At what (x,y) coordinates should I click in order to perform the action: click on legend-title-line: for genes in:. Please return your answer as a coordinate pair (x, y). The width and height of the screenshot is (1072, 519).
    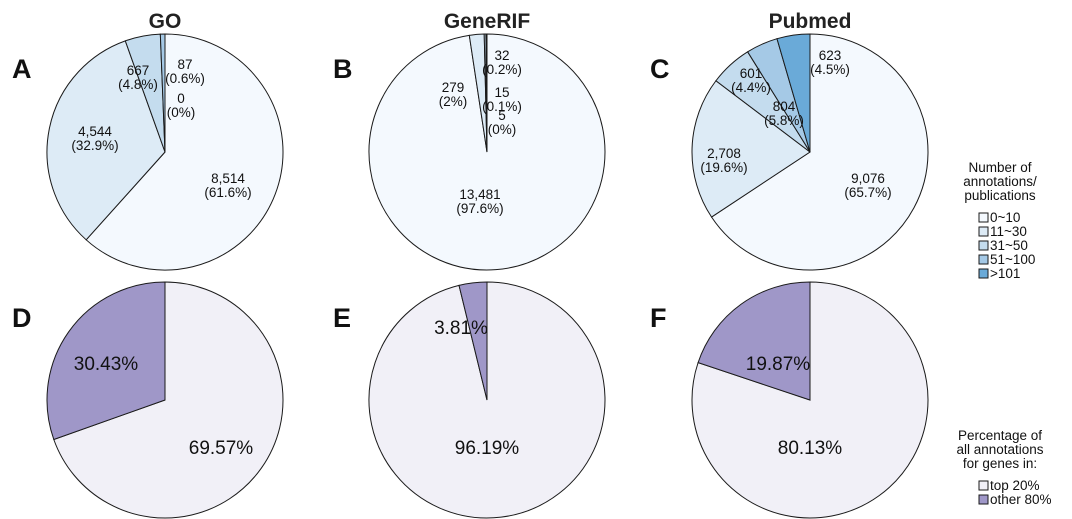
    Looking at the image, I should click on (1000, 463).